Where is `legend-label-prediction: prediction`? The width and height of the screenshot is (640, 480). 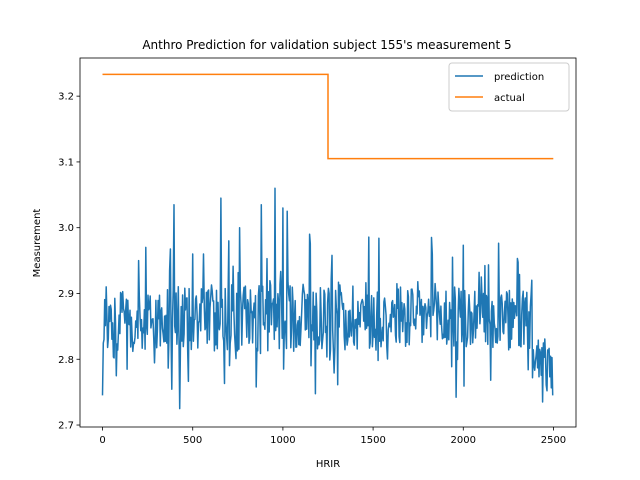
legend-label-prediction: prediction is located at coordinates (519, 77).